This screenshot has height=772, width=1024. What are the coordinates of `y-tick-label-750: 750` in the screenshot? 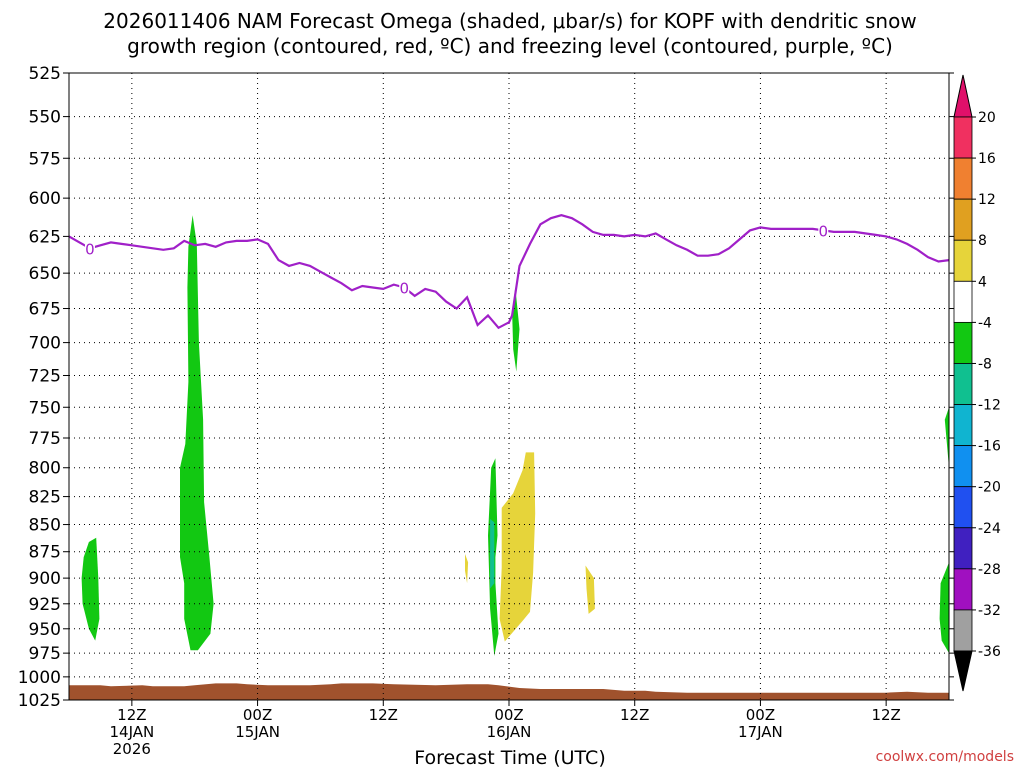 It's located at (45, 408).